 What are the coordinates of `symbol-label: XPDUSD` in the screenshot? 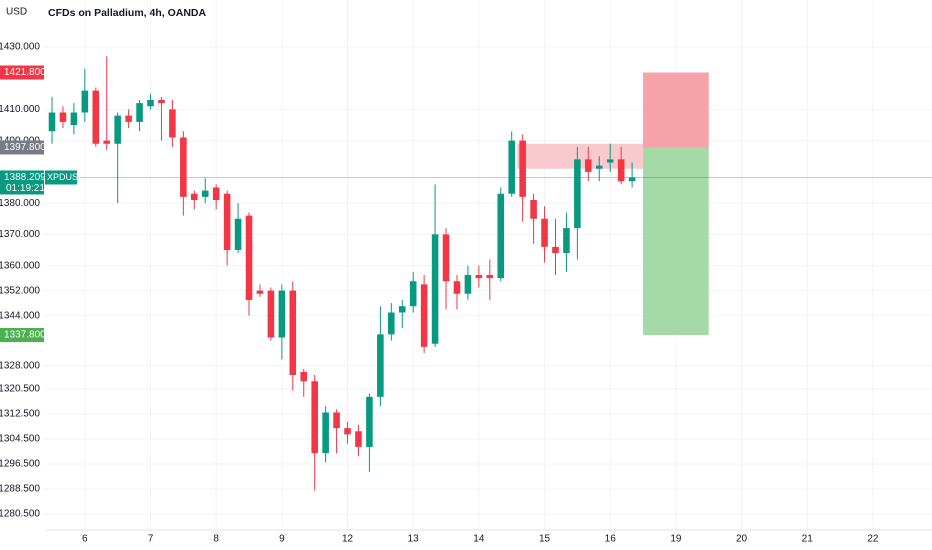 It's located at (66, 177).